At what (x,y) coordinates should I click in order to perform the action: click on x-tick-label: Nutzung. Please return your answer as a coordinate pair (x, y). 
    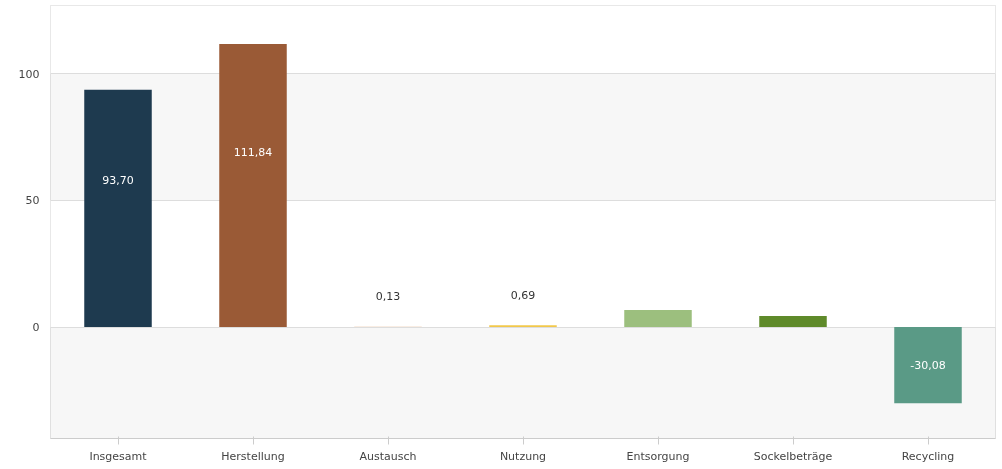
    Looking at the image, I should click on (523, 456).